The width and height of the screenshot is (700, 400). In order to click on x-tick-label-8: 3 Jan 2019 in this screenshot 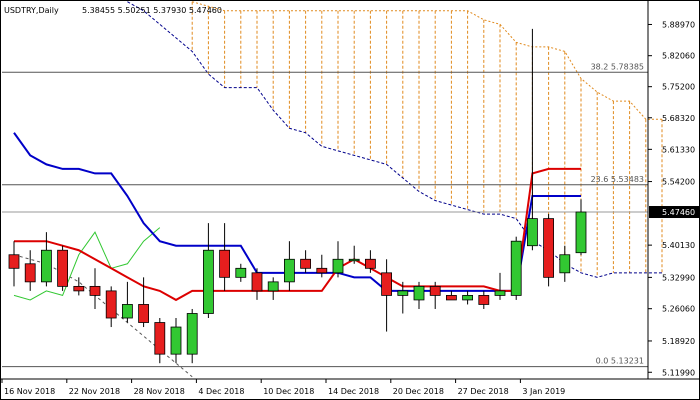, I will do `click(543, 391)`.